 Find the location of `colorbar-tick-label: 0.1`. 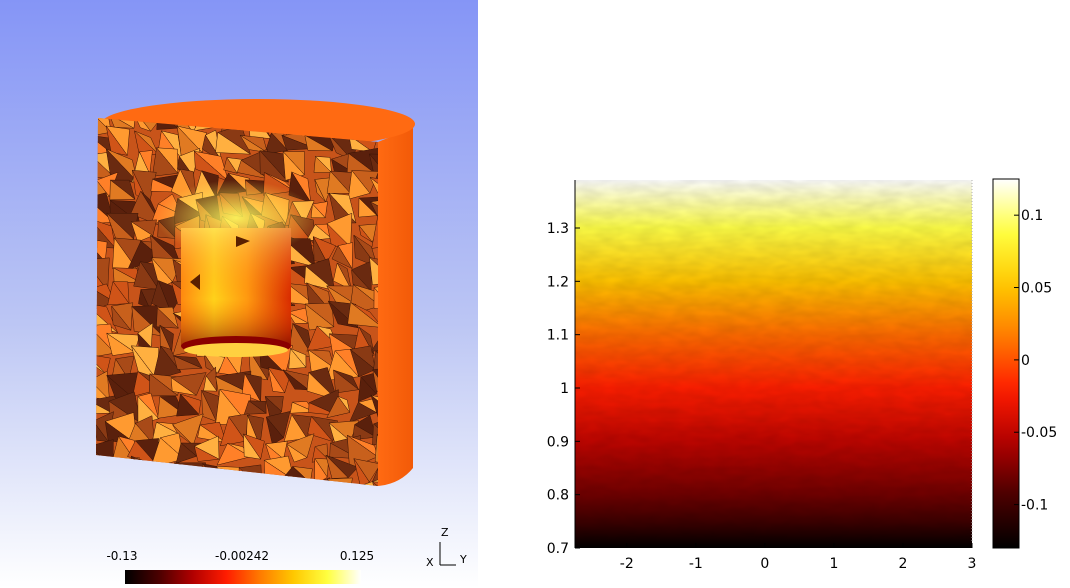

colorbar-tick-label: 0.1 is located at coordinates (1032, 216).